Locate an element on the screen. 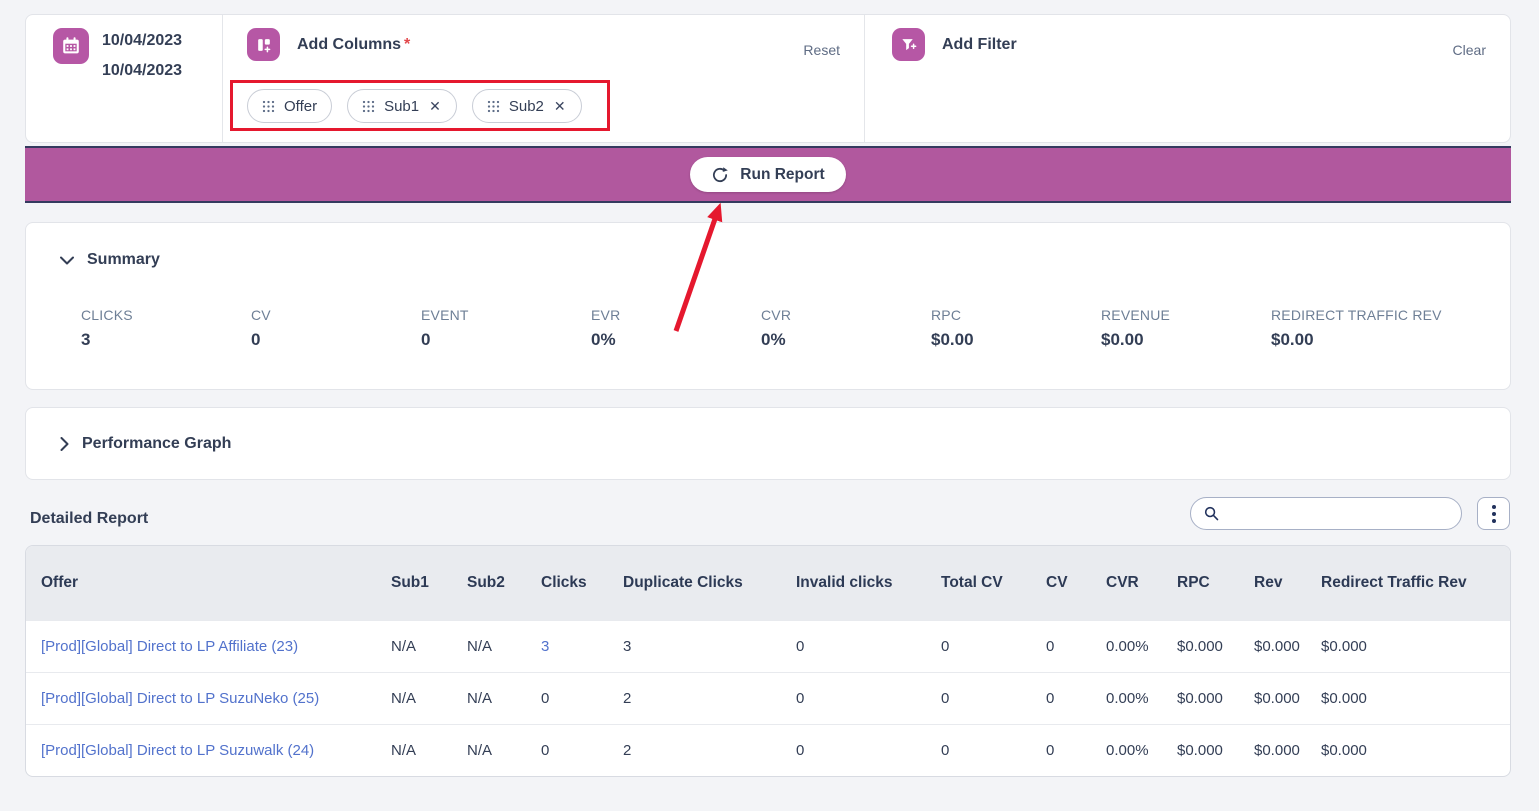  add-filter-panel: Add Filter Clear is located at coordinates (1187, 78).